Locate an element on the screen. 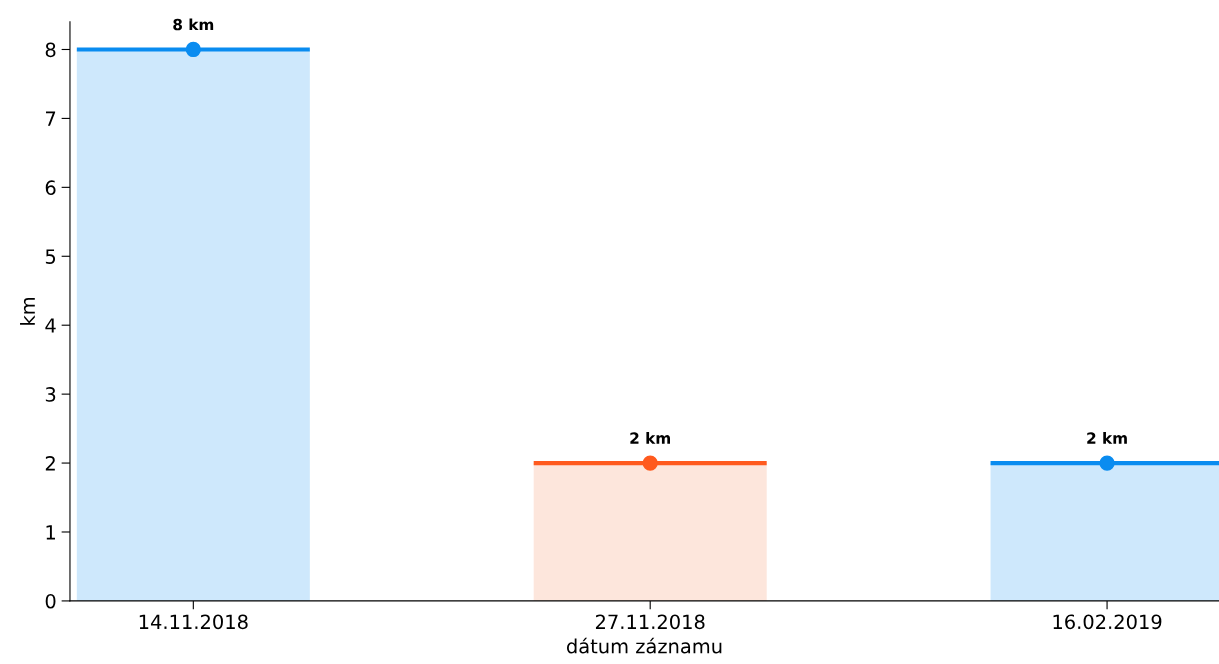 This screenshot has width=1219, height=664. y-tick-label: 1 is located at coordinates (50, 532).